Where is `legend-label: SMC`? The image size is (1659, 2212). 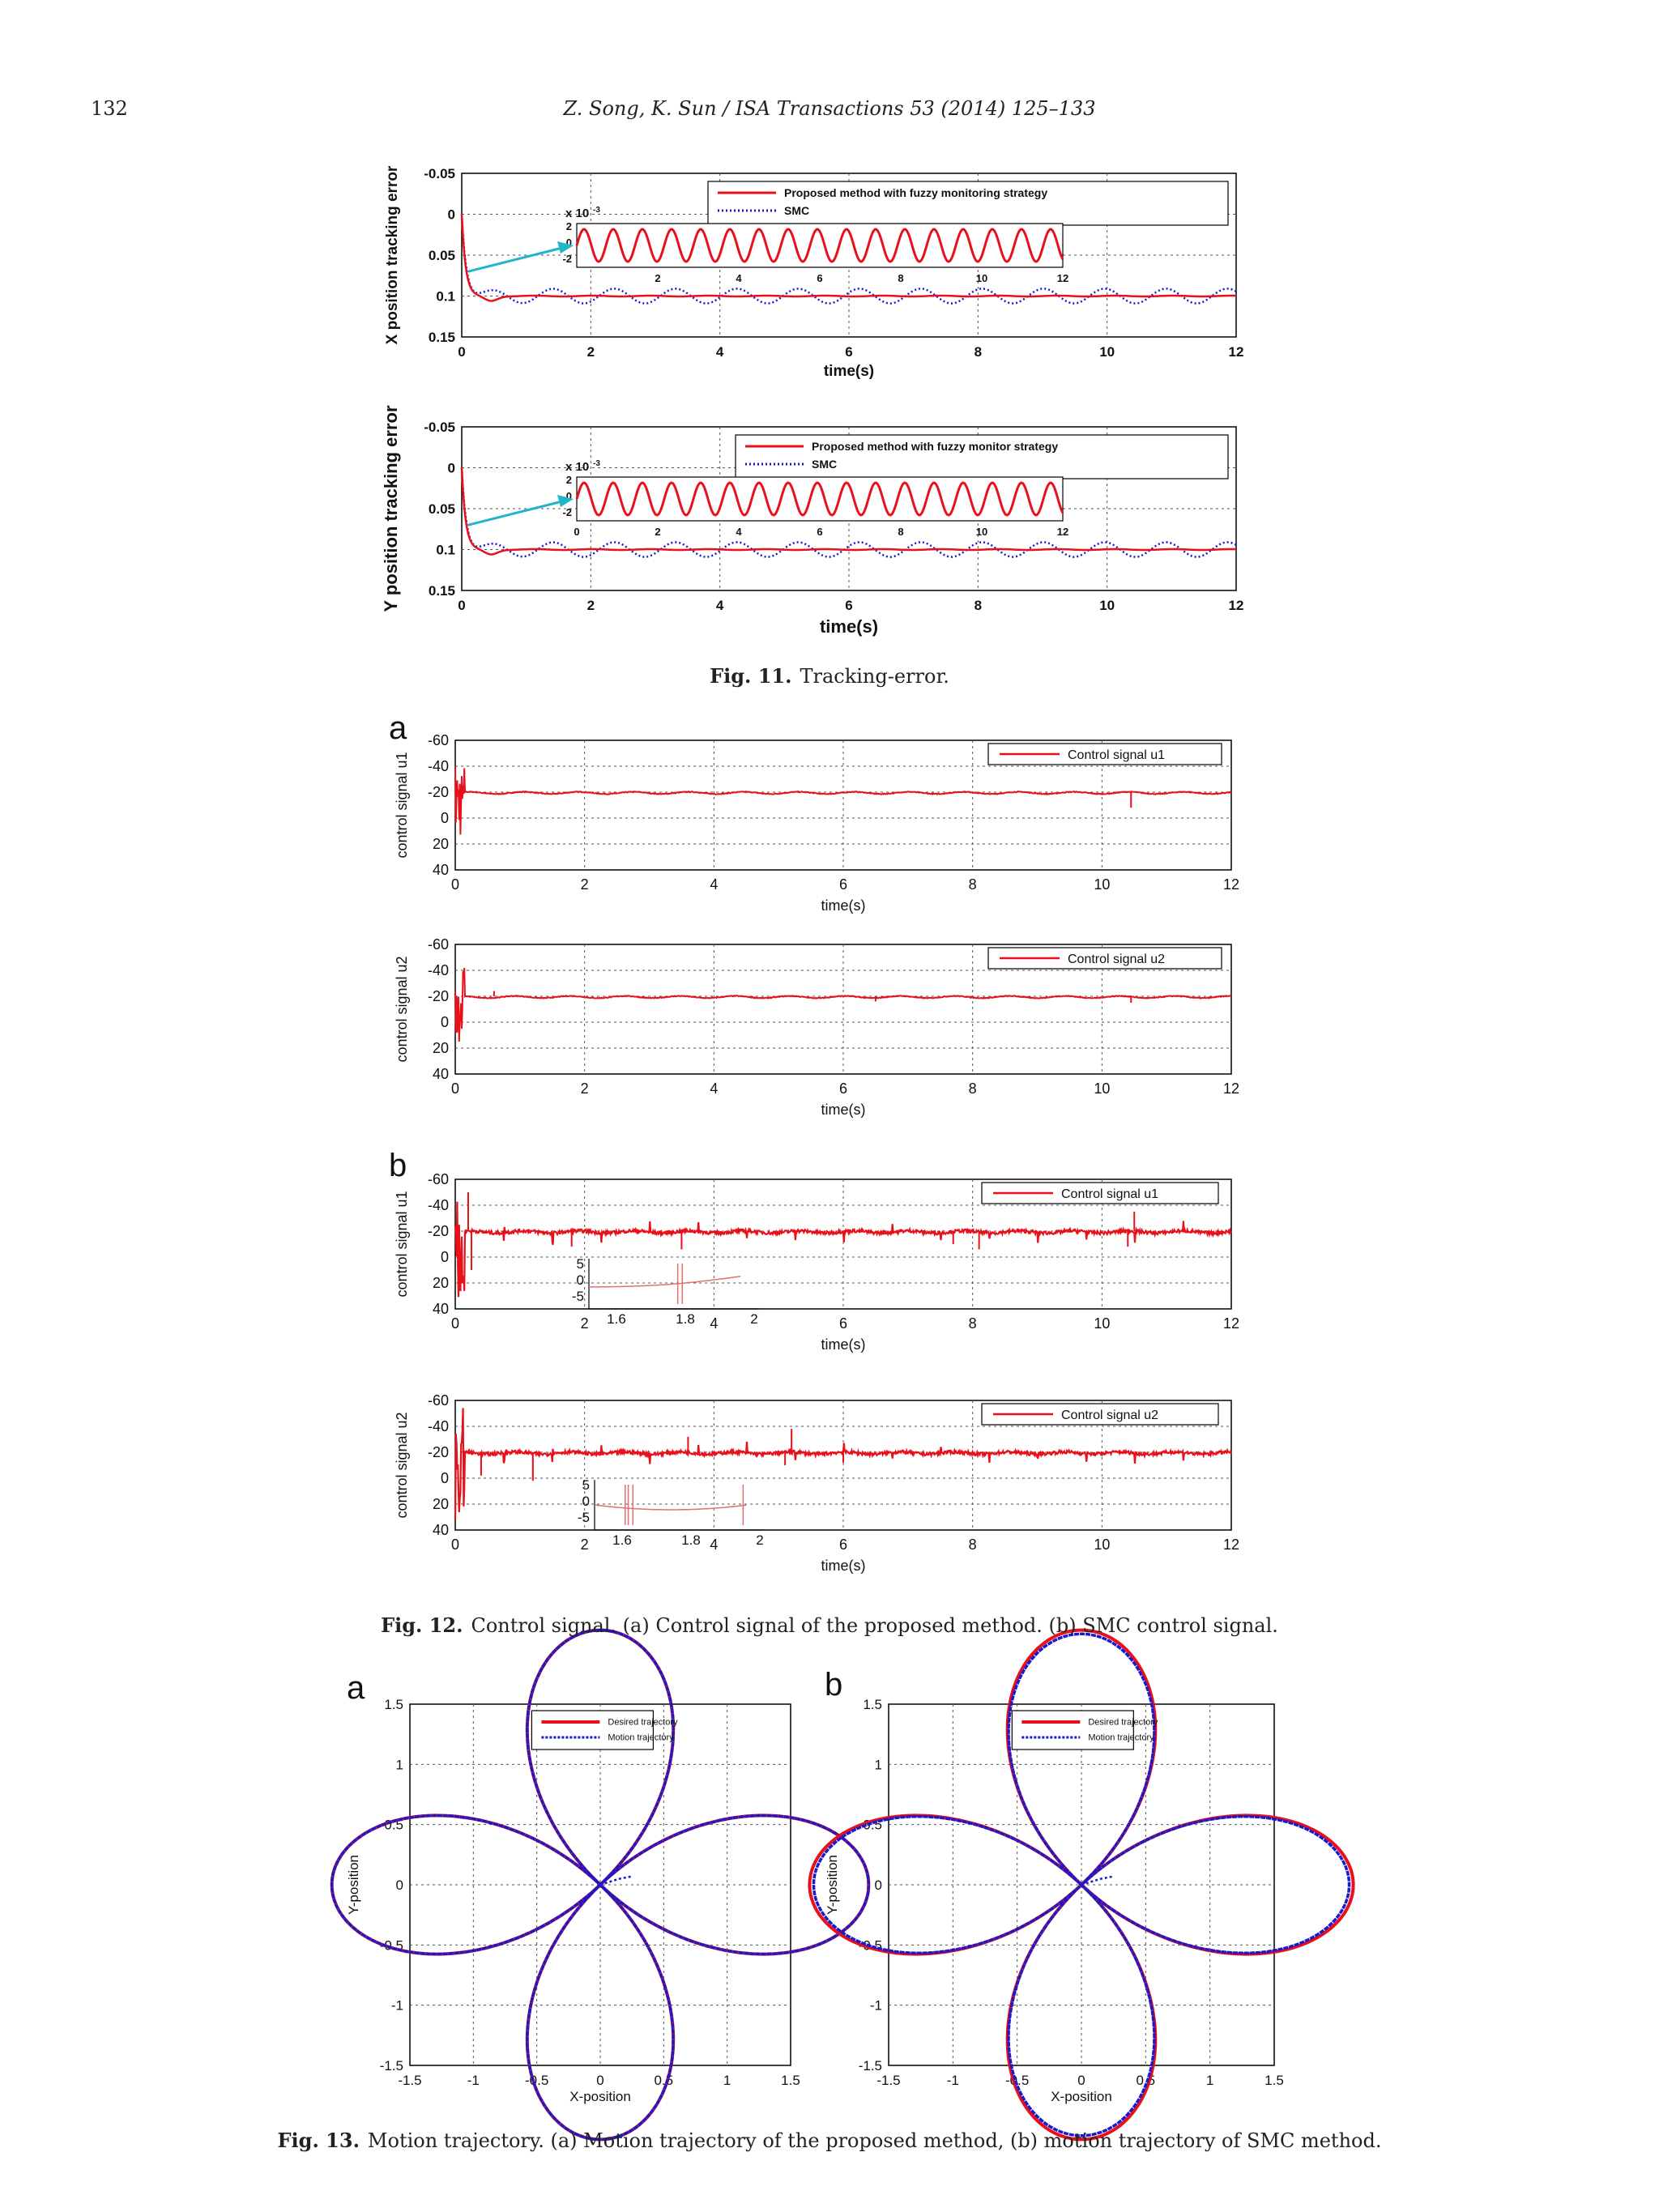 legend-label: SMC is located at coordinates (824, 465).